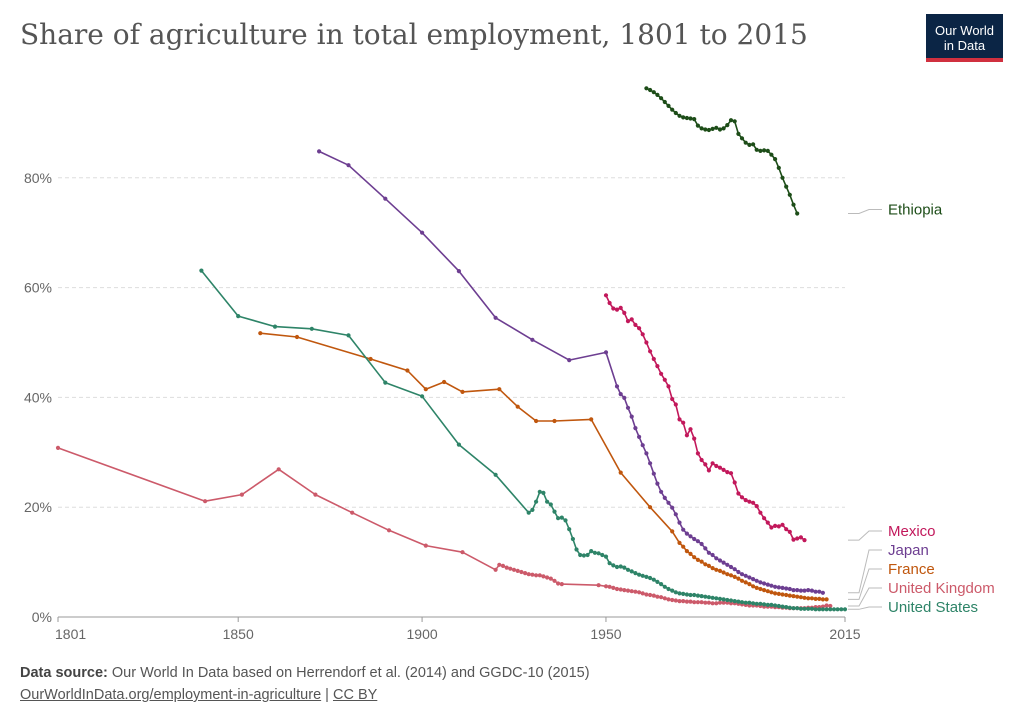  What do you see at coordinates (355, 695) in the screenshot?
I see `license-link: CC BY` at bounding box center [355, 695].